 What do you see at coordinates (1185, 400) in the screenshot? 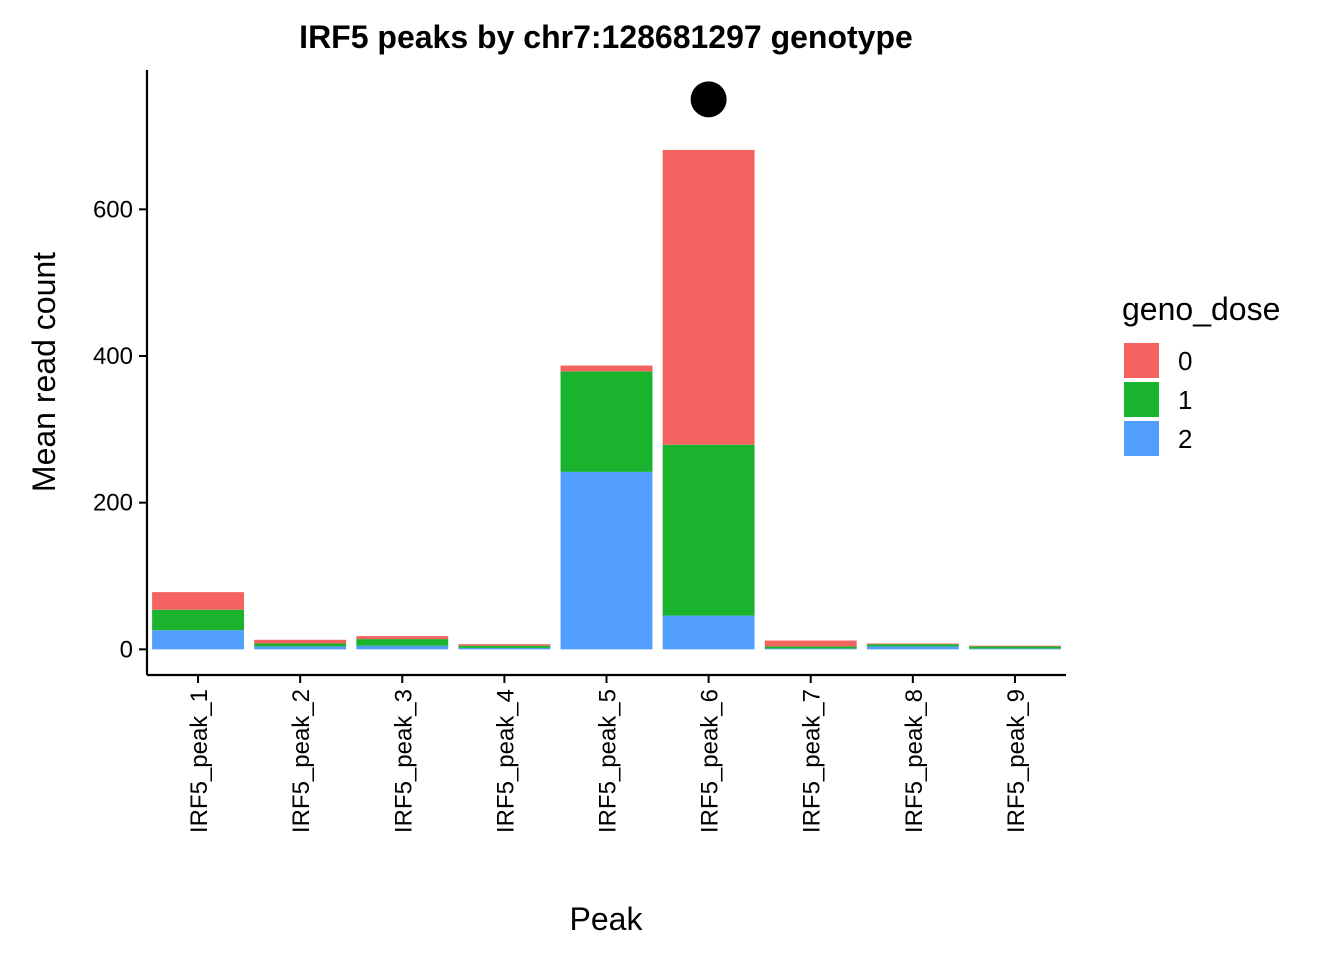
I see `legend-label-1: 1` at bounding box center [1185, 400].